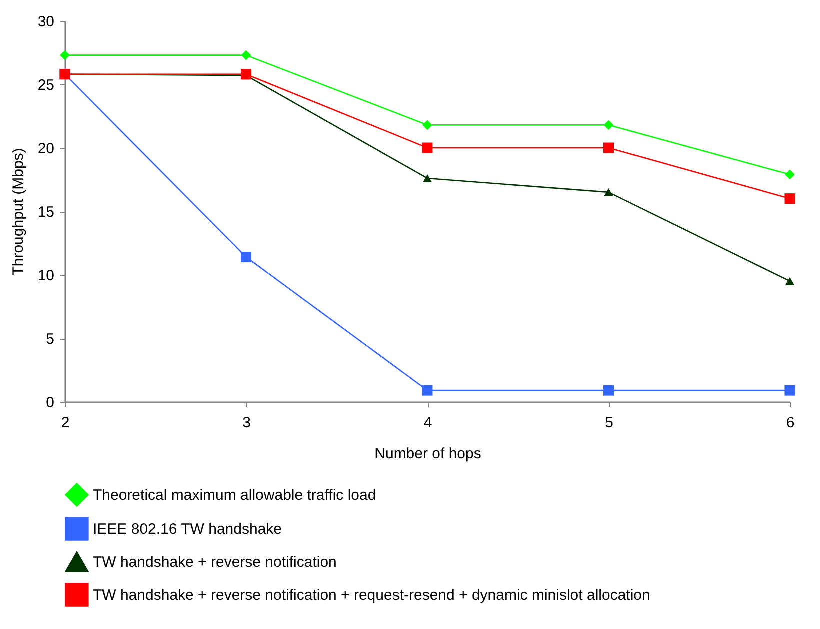  I want to click on y-tick-label: 30, so click(46, 22).